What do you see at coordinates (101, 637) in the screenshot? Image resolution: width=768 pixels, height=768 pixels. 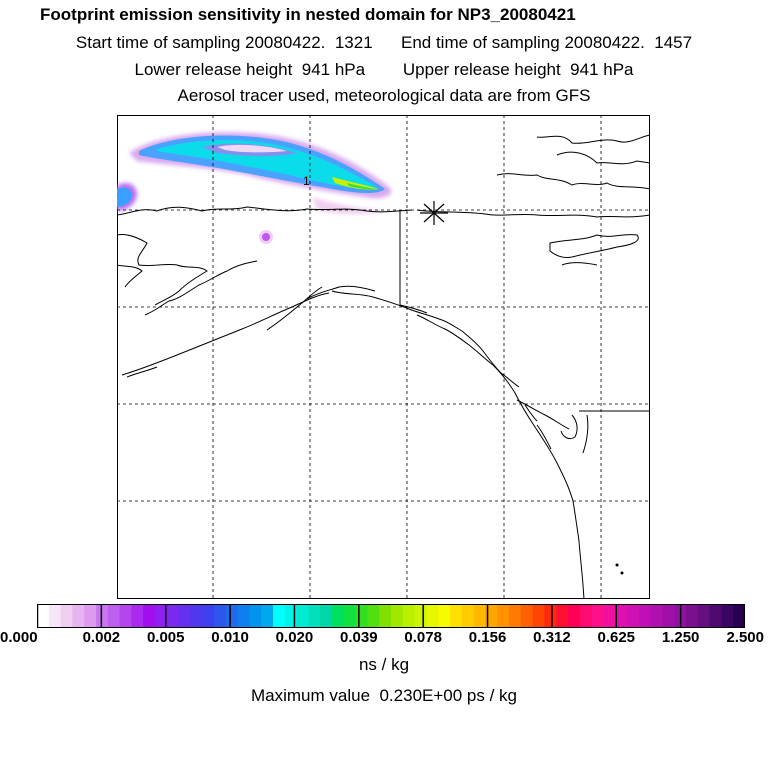 I see `colorbar-tick-label: 0.002` at bounding box center [101, 637].